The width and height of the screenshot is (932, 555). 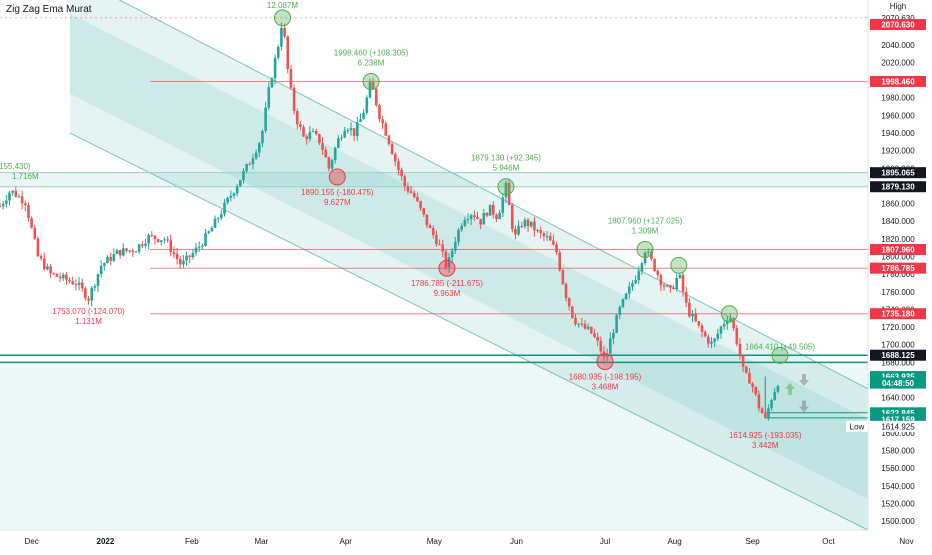 What do you see at coordinates (88, 311) in the screenshot?
I see `zigzag-annotation: 1753.070 (-124.070)` at bounding box center [88, 311].